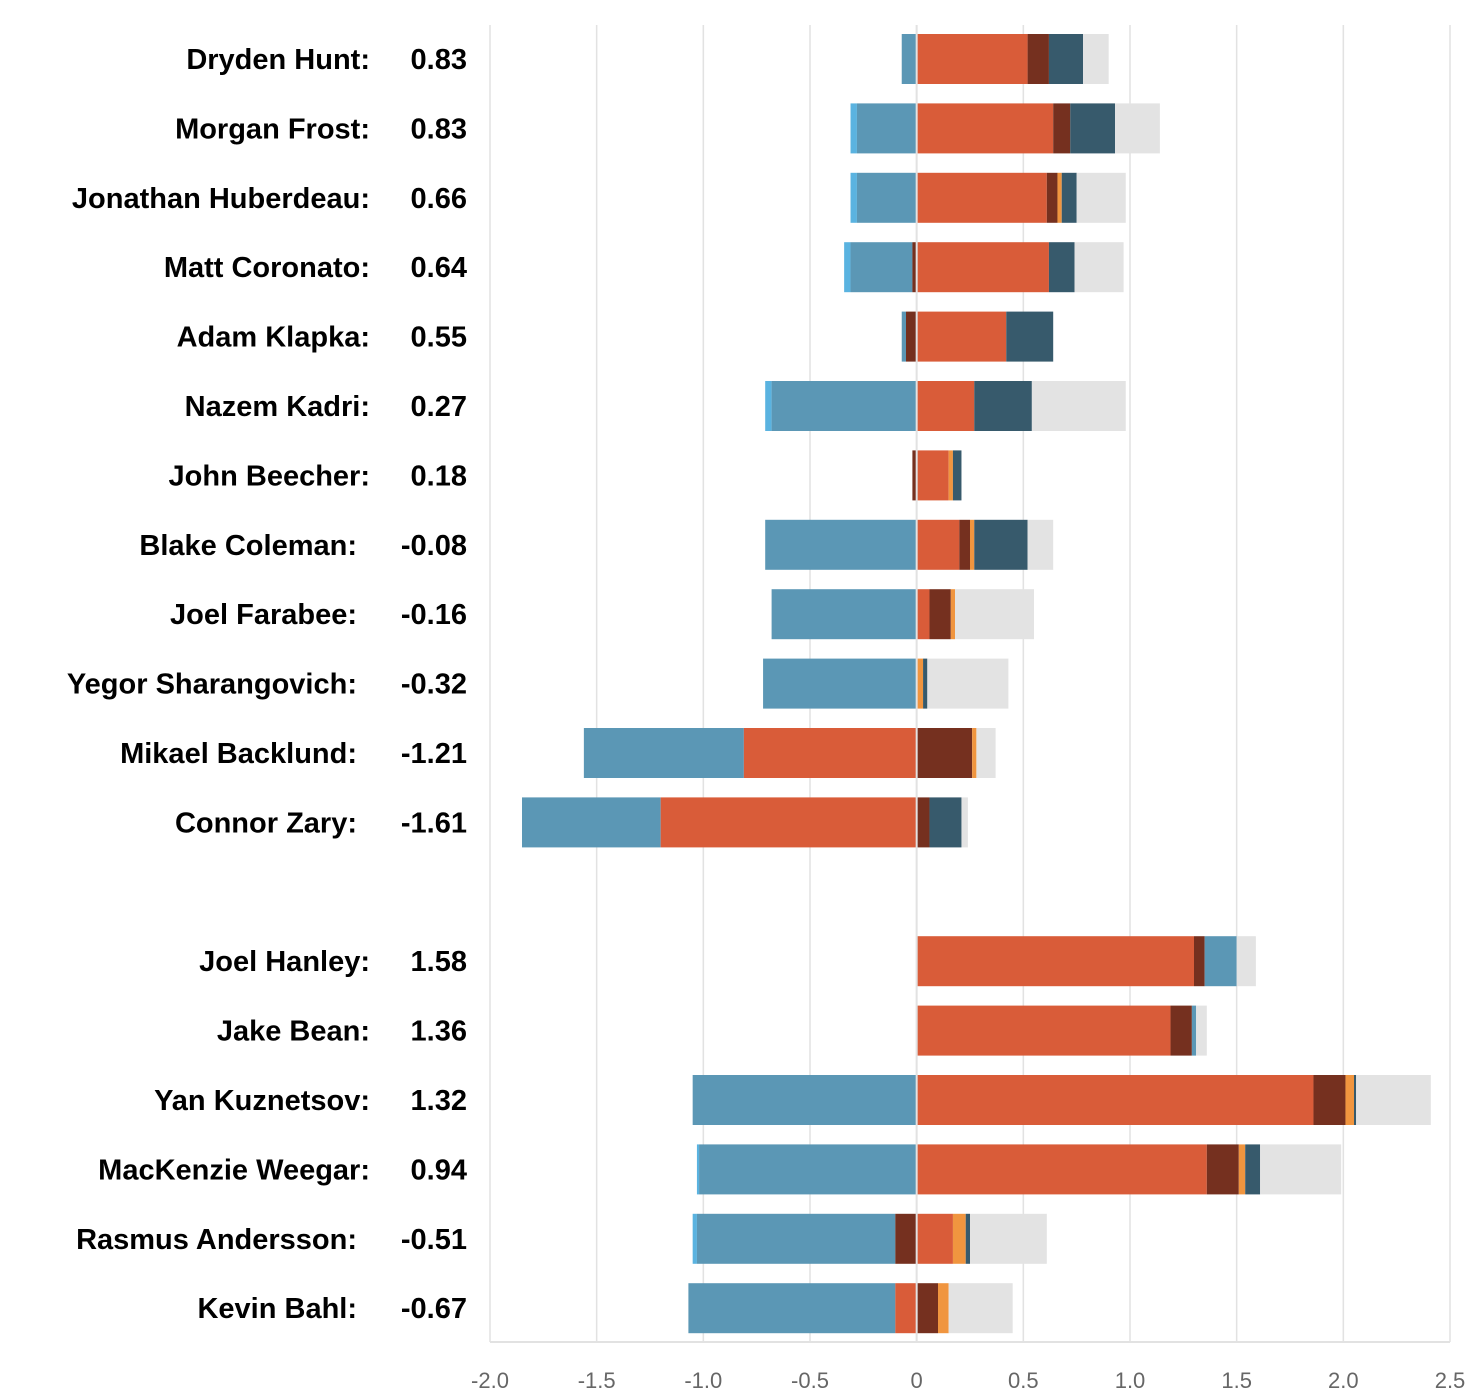  Describe the element at coordinates (968, 1380) in the screenshot. I see `x-axis-ticks: -2.0 -1.5 -1.0 -0.5 0 0.5 1.0 1.5 2.0 2.5` at that location.